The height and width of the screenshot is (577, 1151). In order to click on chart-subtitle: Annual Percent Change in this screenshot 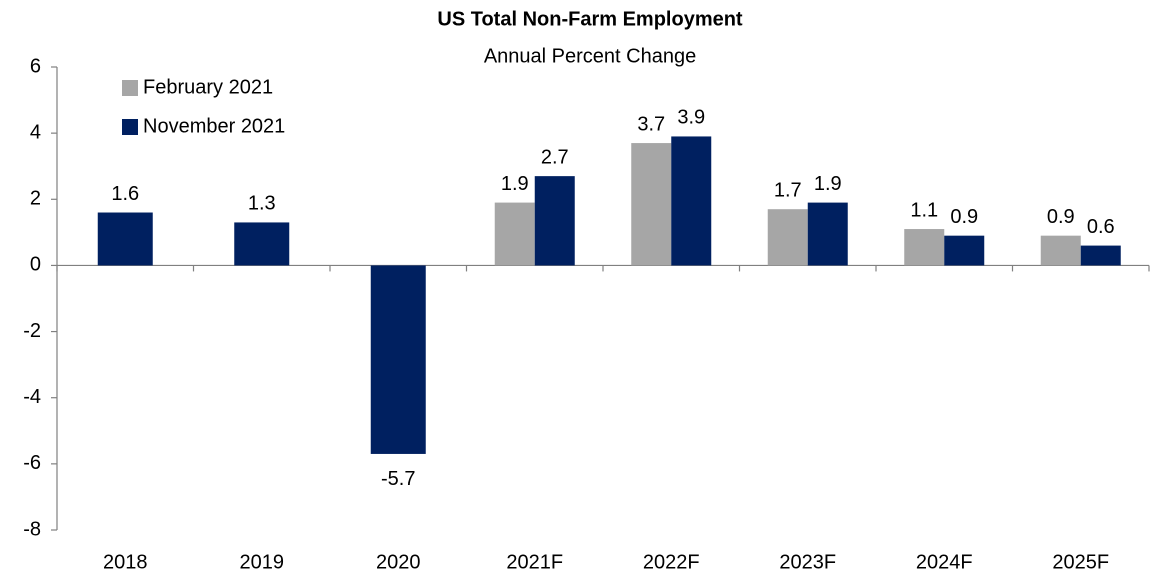, I will do `click(590, 56)`.